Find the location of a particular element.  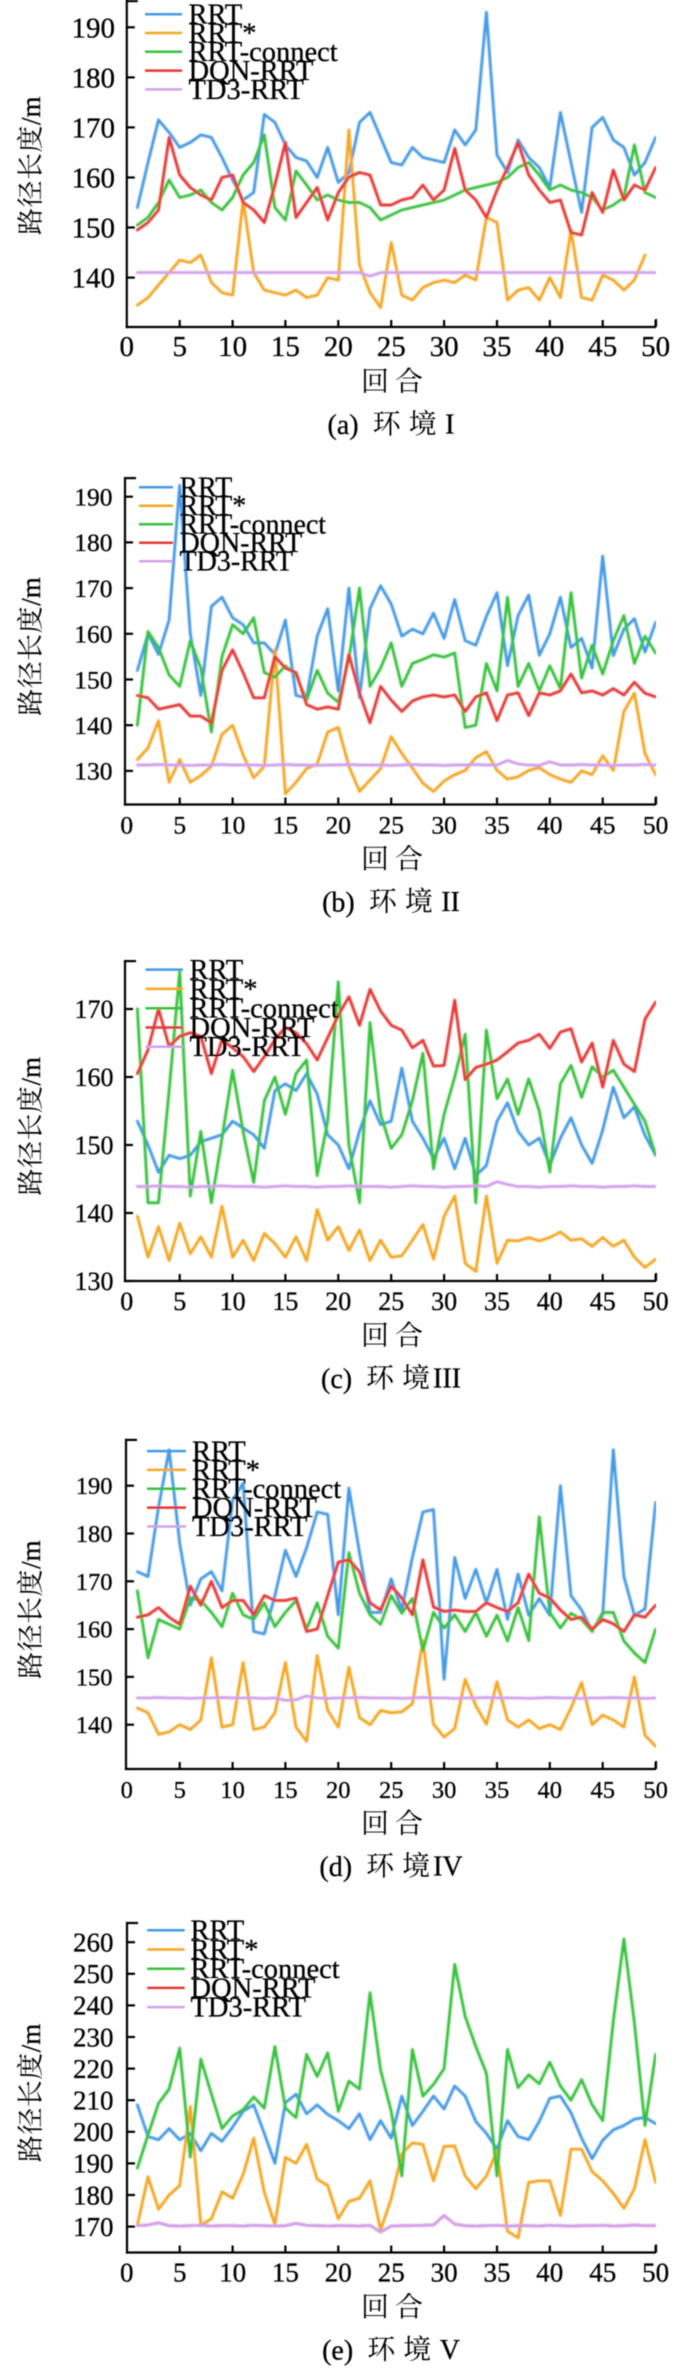

svg-text: 220 is located at coordinates (93, 2069).